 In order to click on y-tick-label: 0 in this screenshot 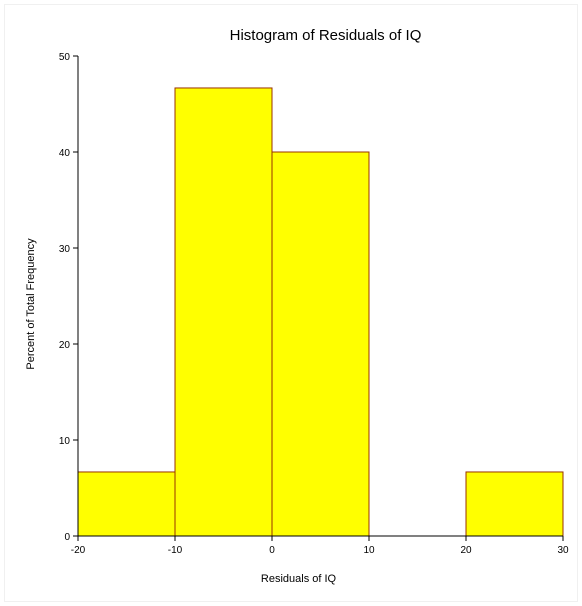, I will do `click(67, 537)`.